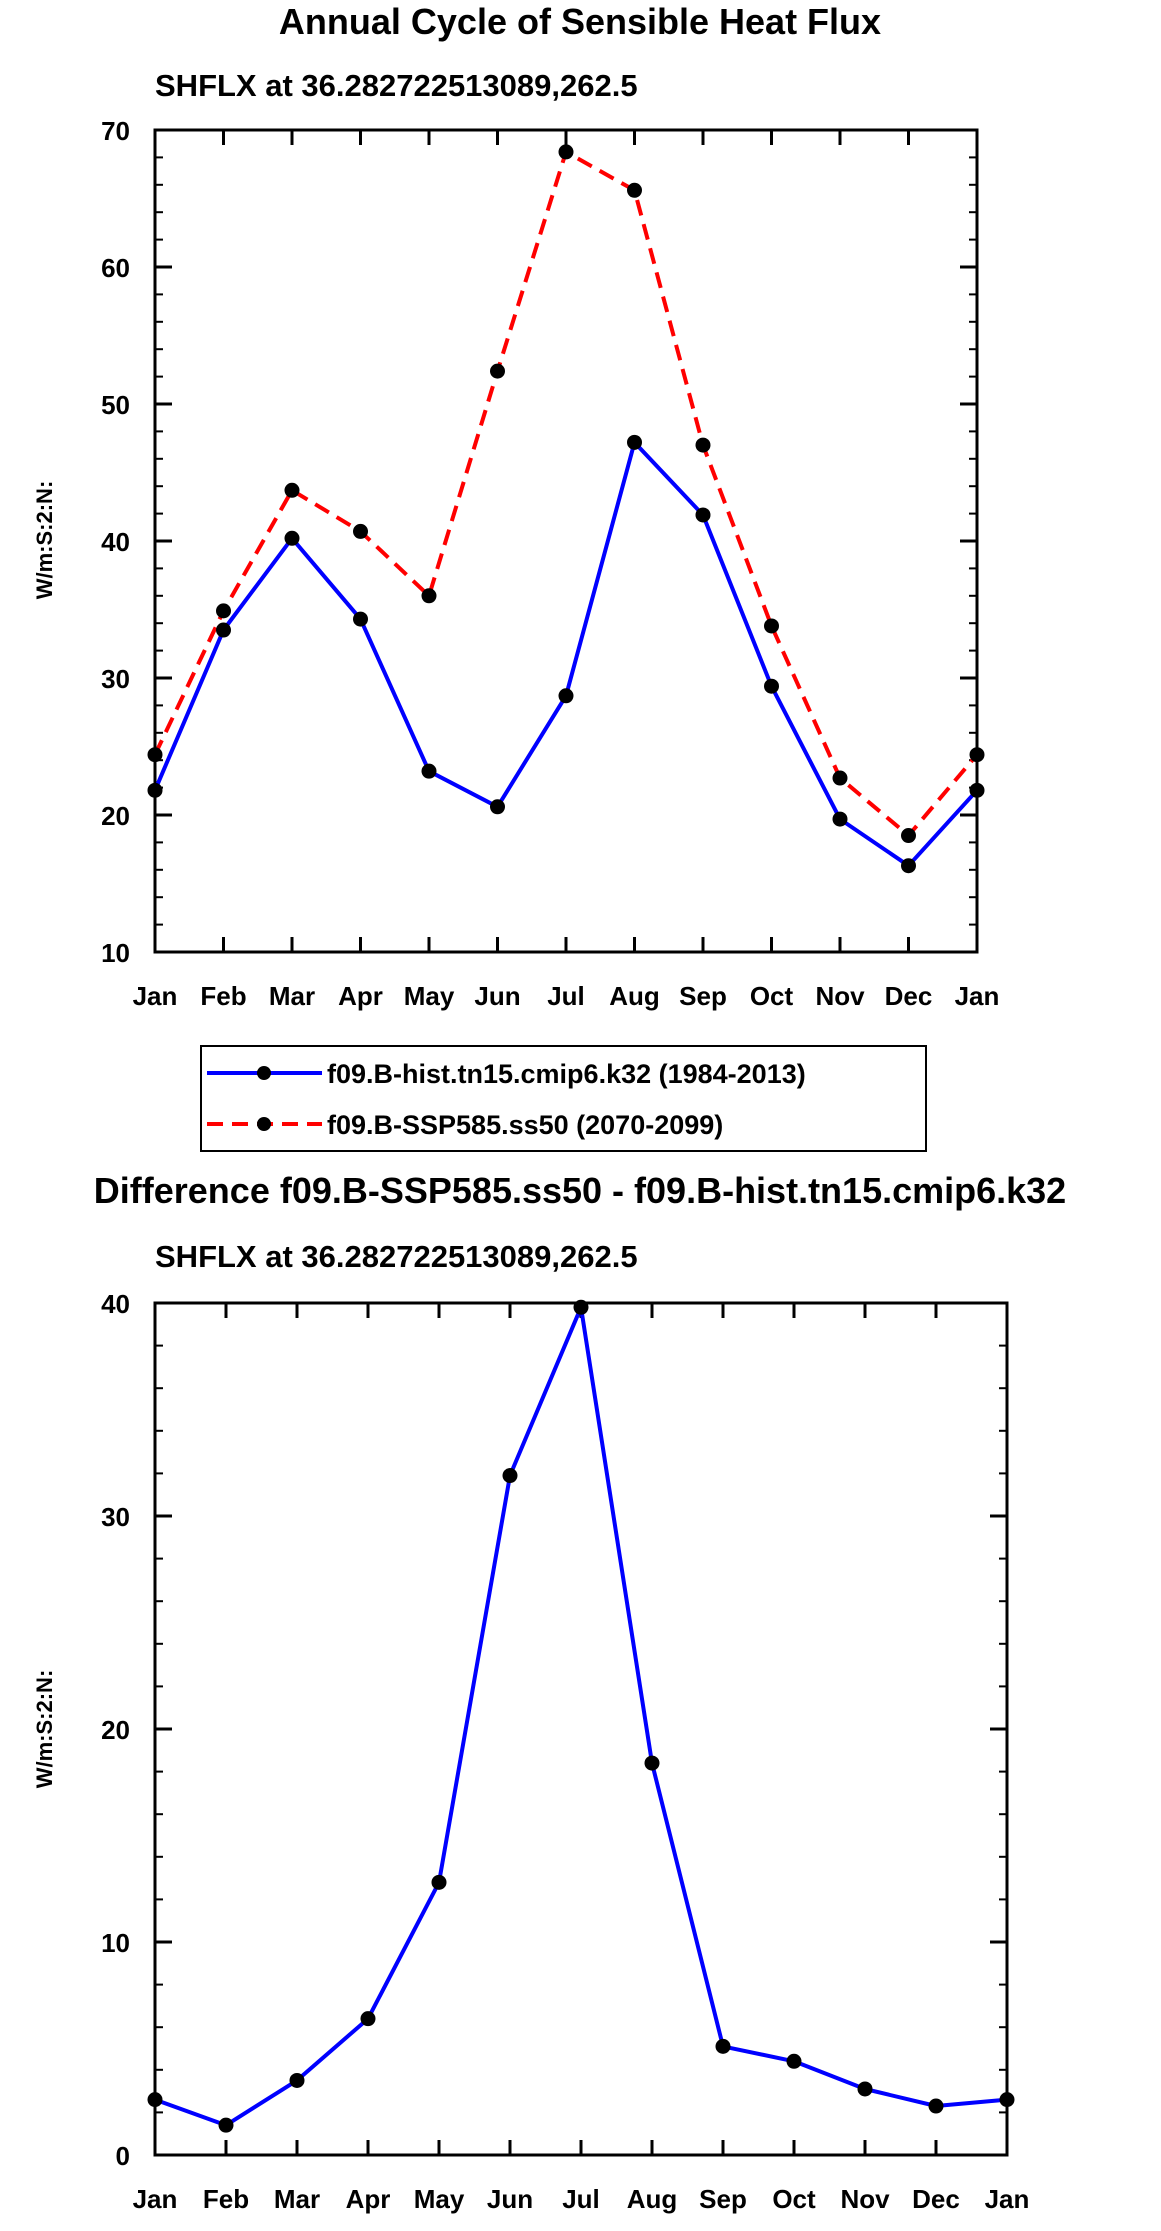 The height and width of the screenshot is (2231, 1161). I want to click on chart2-subtitle: SHFLX at 36.282722513089,262.5, so click(396, 1256).